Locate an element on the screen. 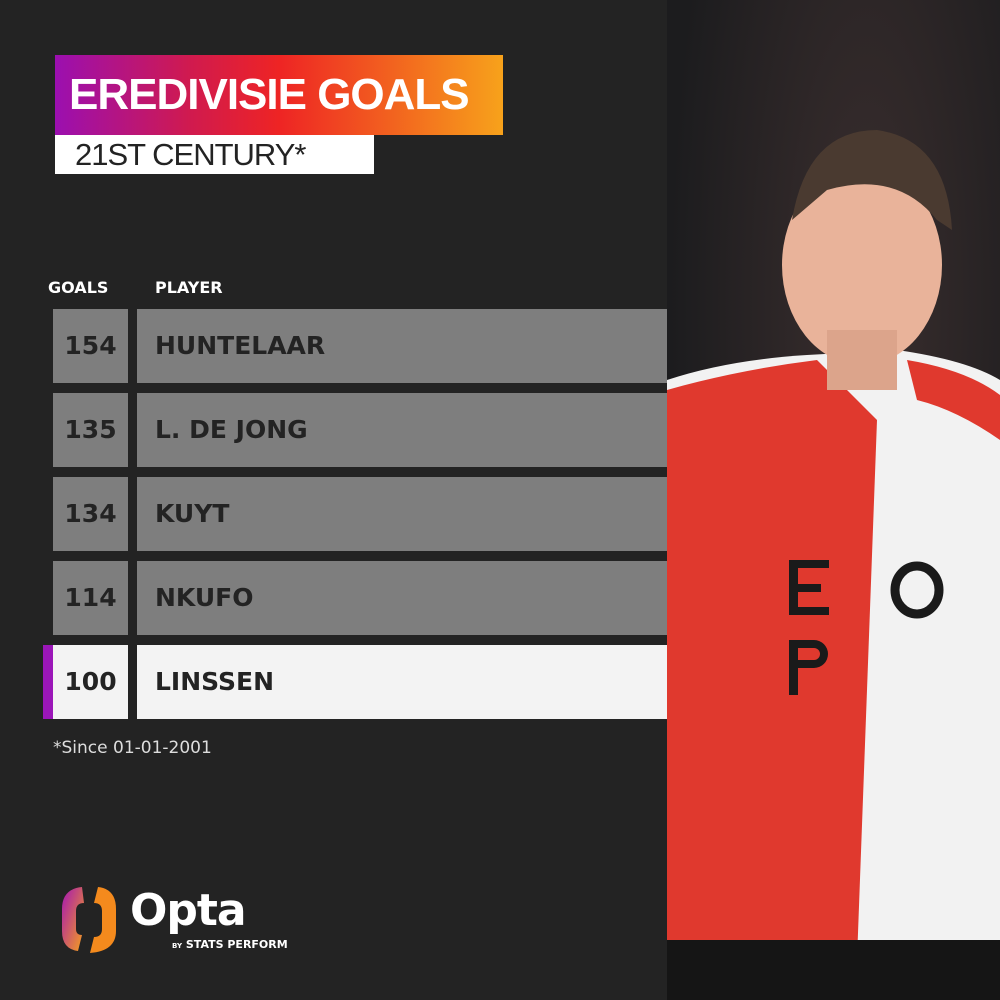 The width and height of the screenshot is (1000, 1000). subtitle: 21ST CENTURY* is located at coordinates (190, 154).